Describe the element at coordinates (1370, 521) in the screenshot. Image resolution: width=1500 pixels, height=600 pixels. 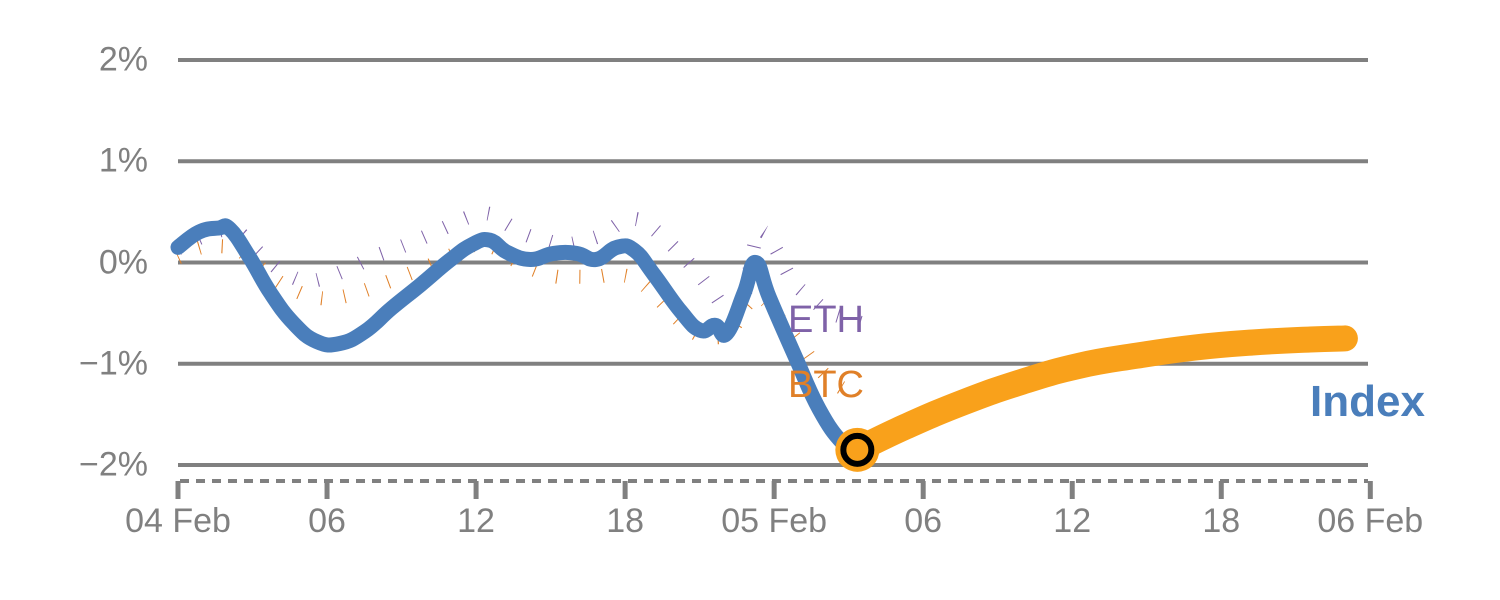
I see `x-tick-label-8: 06 Feb` at that location.